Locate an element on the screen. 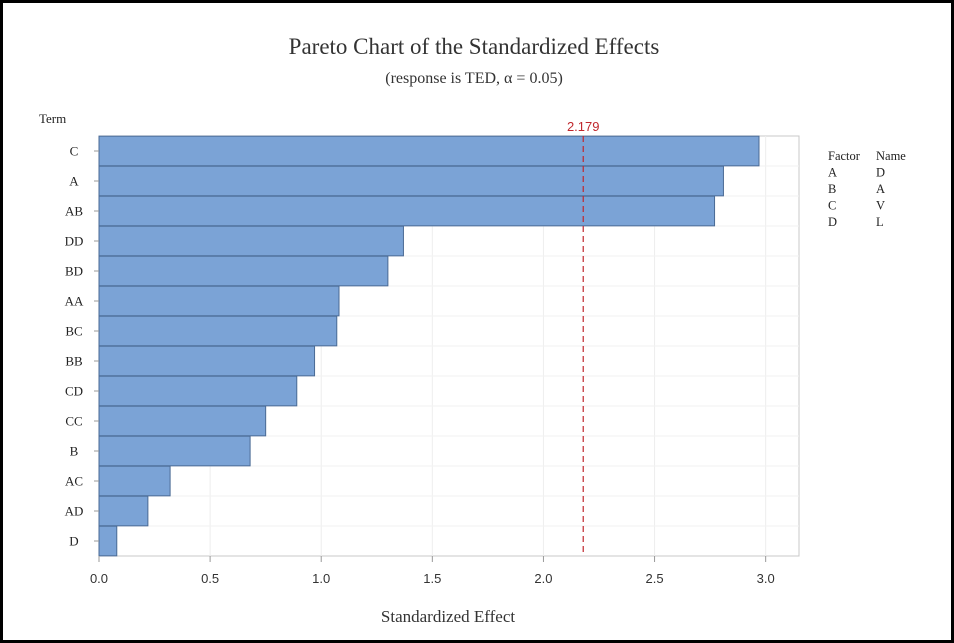 This screenshot has width=954, height=643. reference-line-label: 2.179 is located at coordinates (583, 126).